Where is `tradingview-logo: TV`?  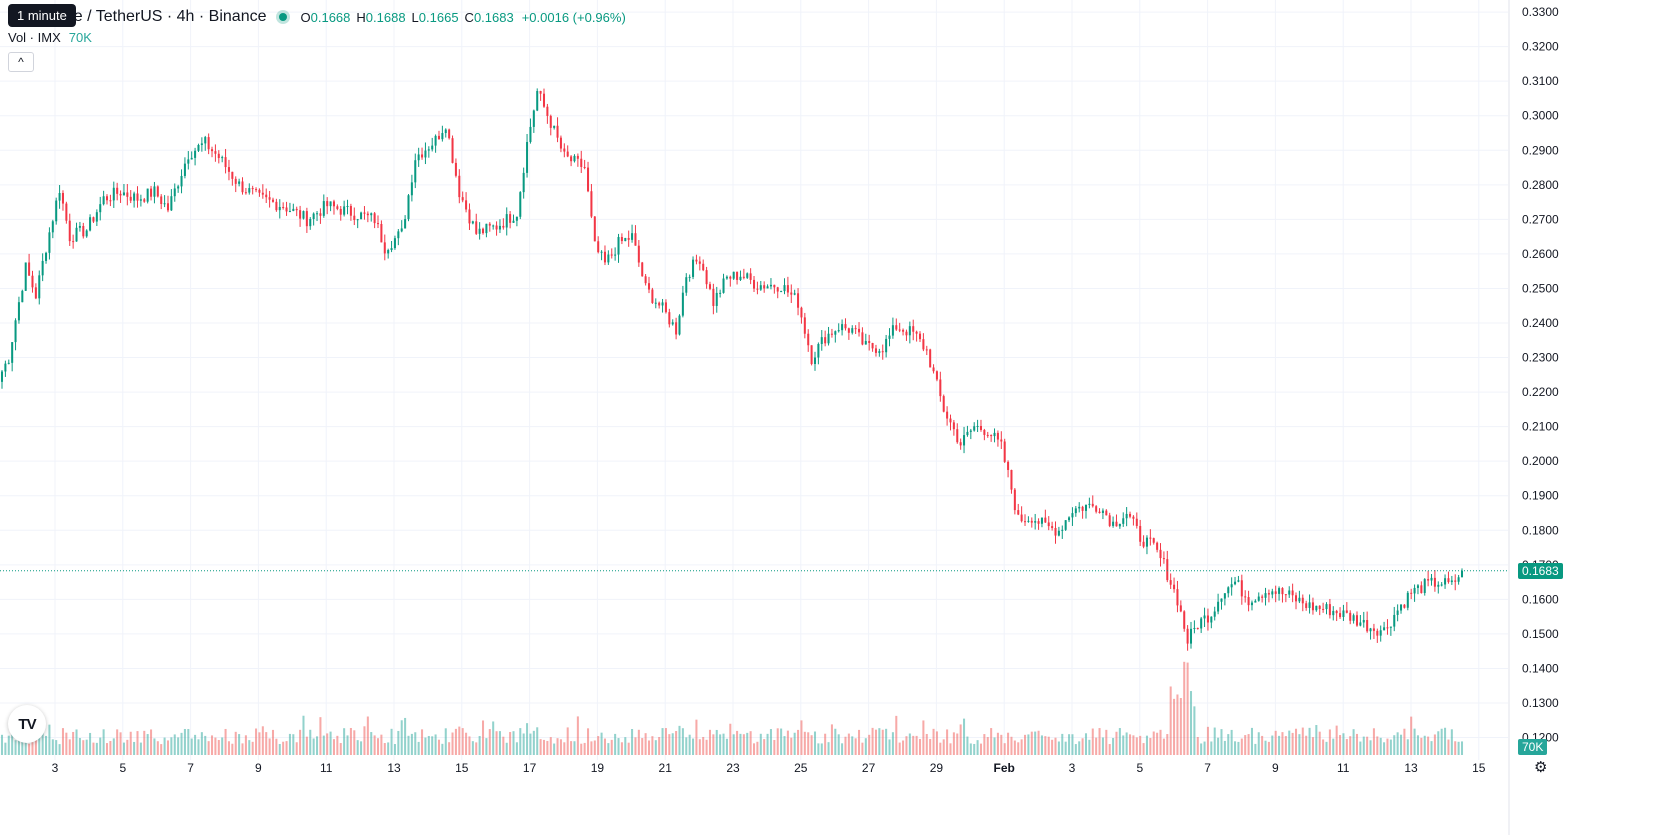 tradingview-logo: TV is located at coordinates (27, 724).